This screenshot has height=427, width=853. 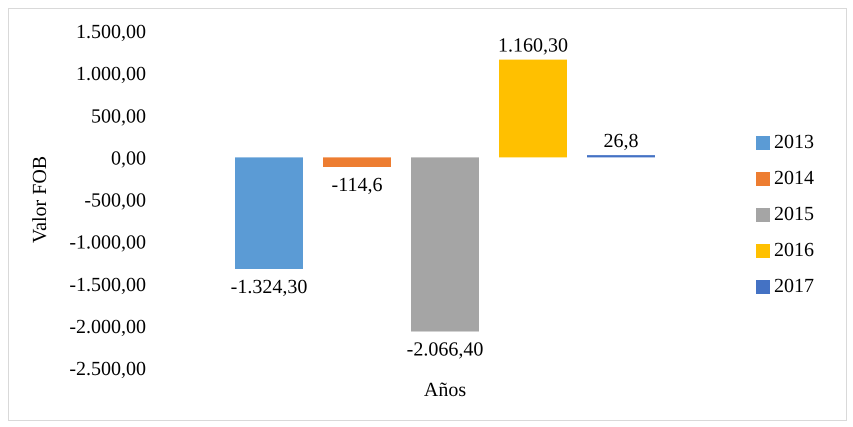 What do you see at coordinates (128, 158) in the screenshot?
I see `y-tick-label: 0,00` at bounding box center [128, 158].